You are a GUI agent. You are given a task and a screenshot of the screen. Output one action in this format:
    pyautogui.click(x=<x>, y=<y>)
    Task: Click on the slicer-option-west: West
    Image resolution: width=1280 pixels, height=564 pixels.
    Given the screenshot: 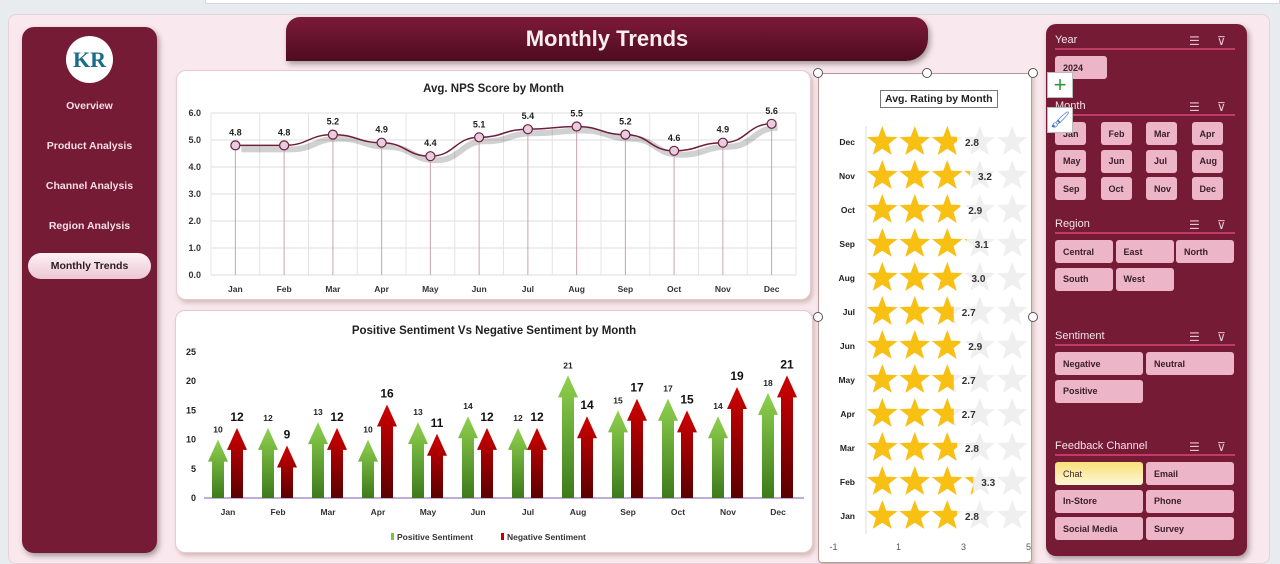 What is the action you would take?
    pyautogui.click(x=1144, y=279)
    